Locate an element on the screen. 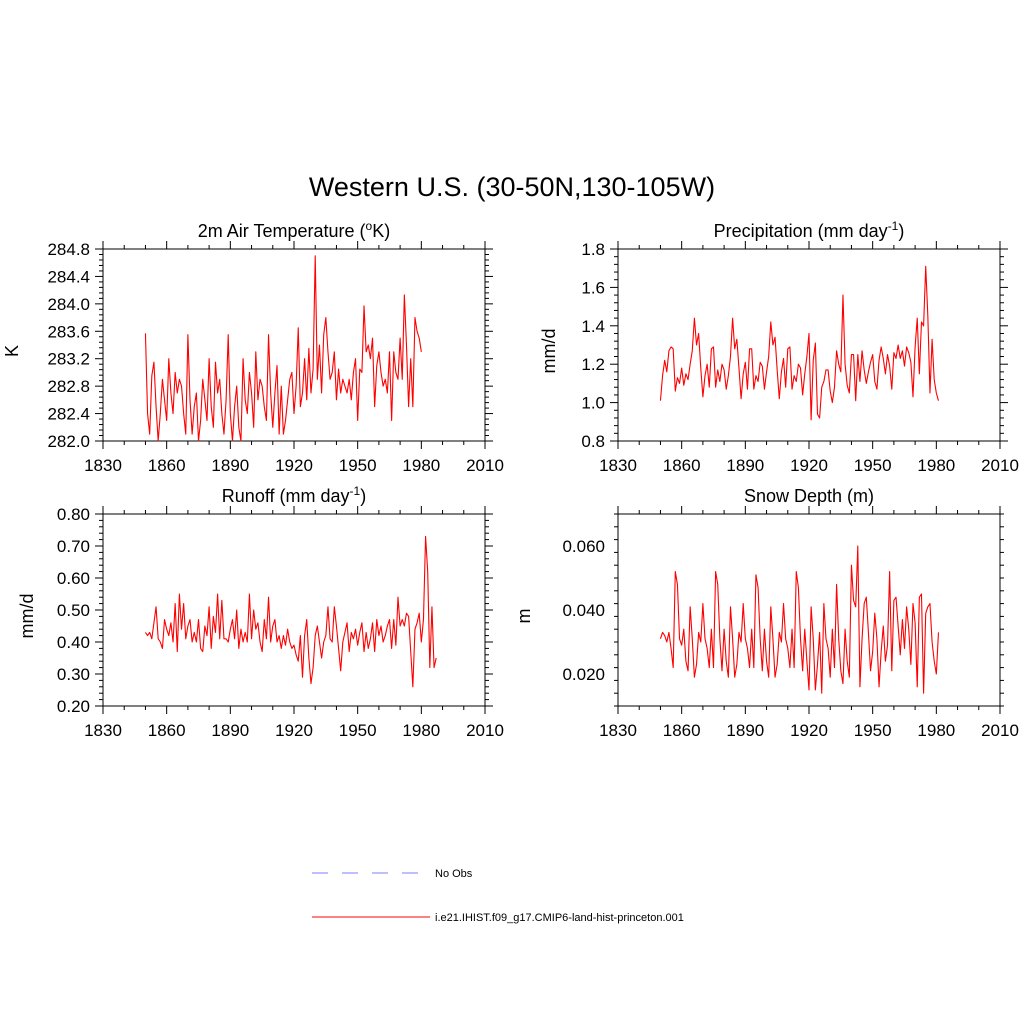  legend-obs-label: No Obs is located at coordinates (454, 874).